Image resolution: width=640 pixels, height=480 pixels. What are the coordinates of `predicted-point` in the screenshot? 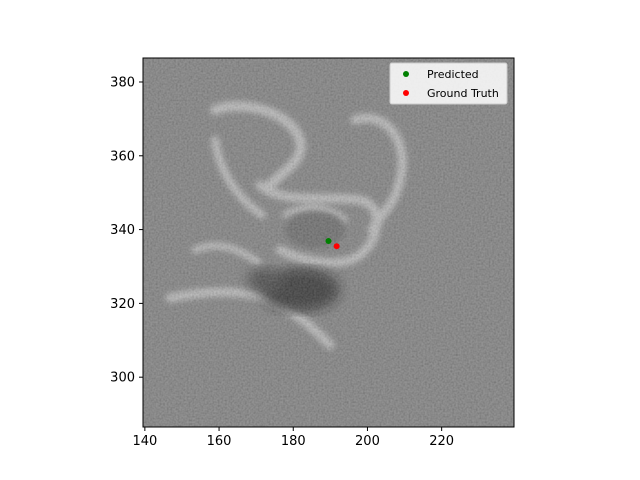 It's located at (328, 241).